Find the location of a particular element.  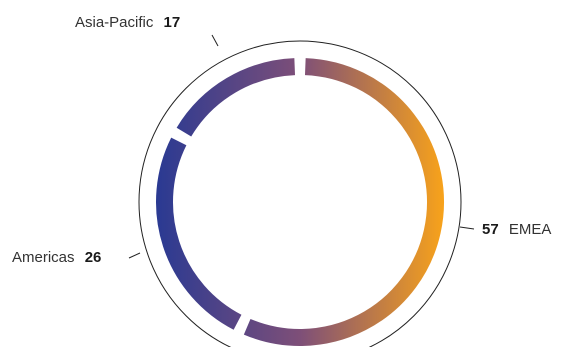

leader-emea is located at coordinates (467, 228).